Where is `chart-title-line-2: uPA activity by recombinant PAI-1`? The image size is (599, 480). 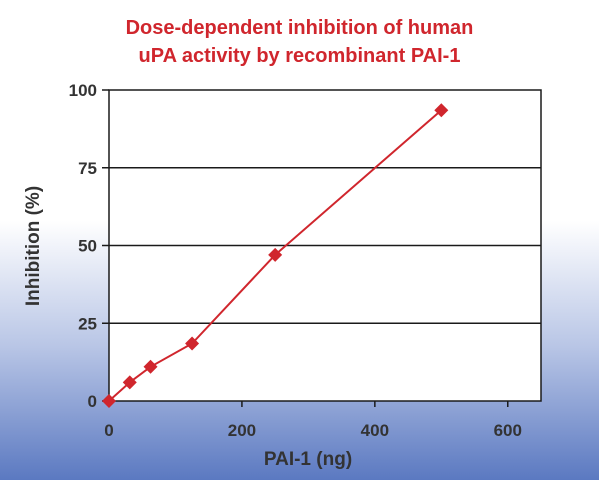 chart-title-line-2: uPA activity by recombinant PAI-1 is located at coordinates (299, 56).